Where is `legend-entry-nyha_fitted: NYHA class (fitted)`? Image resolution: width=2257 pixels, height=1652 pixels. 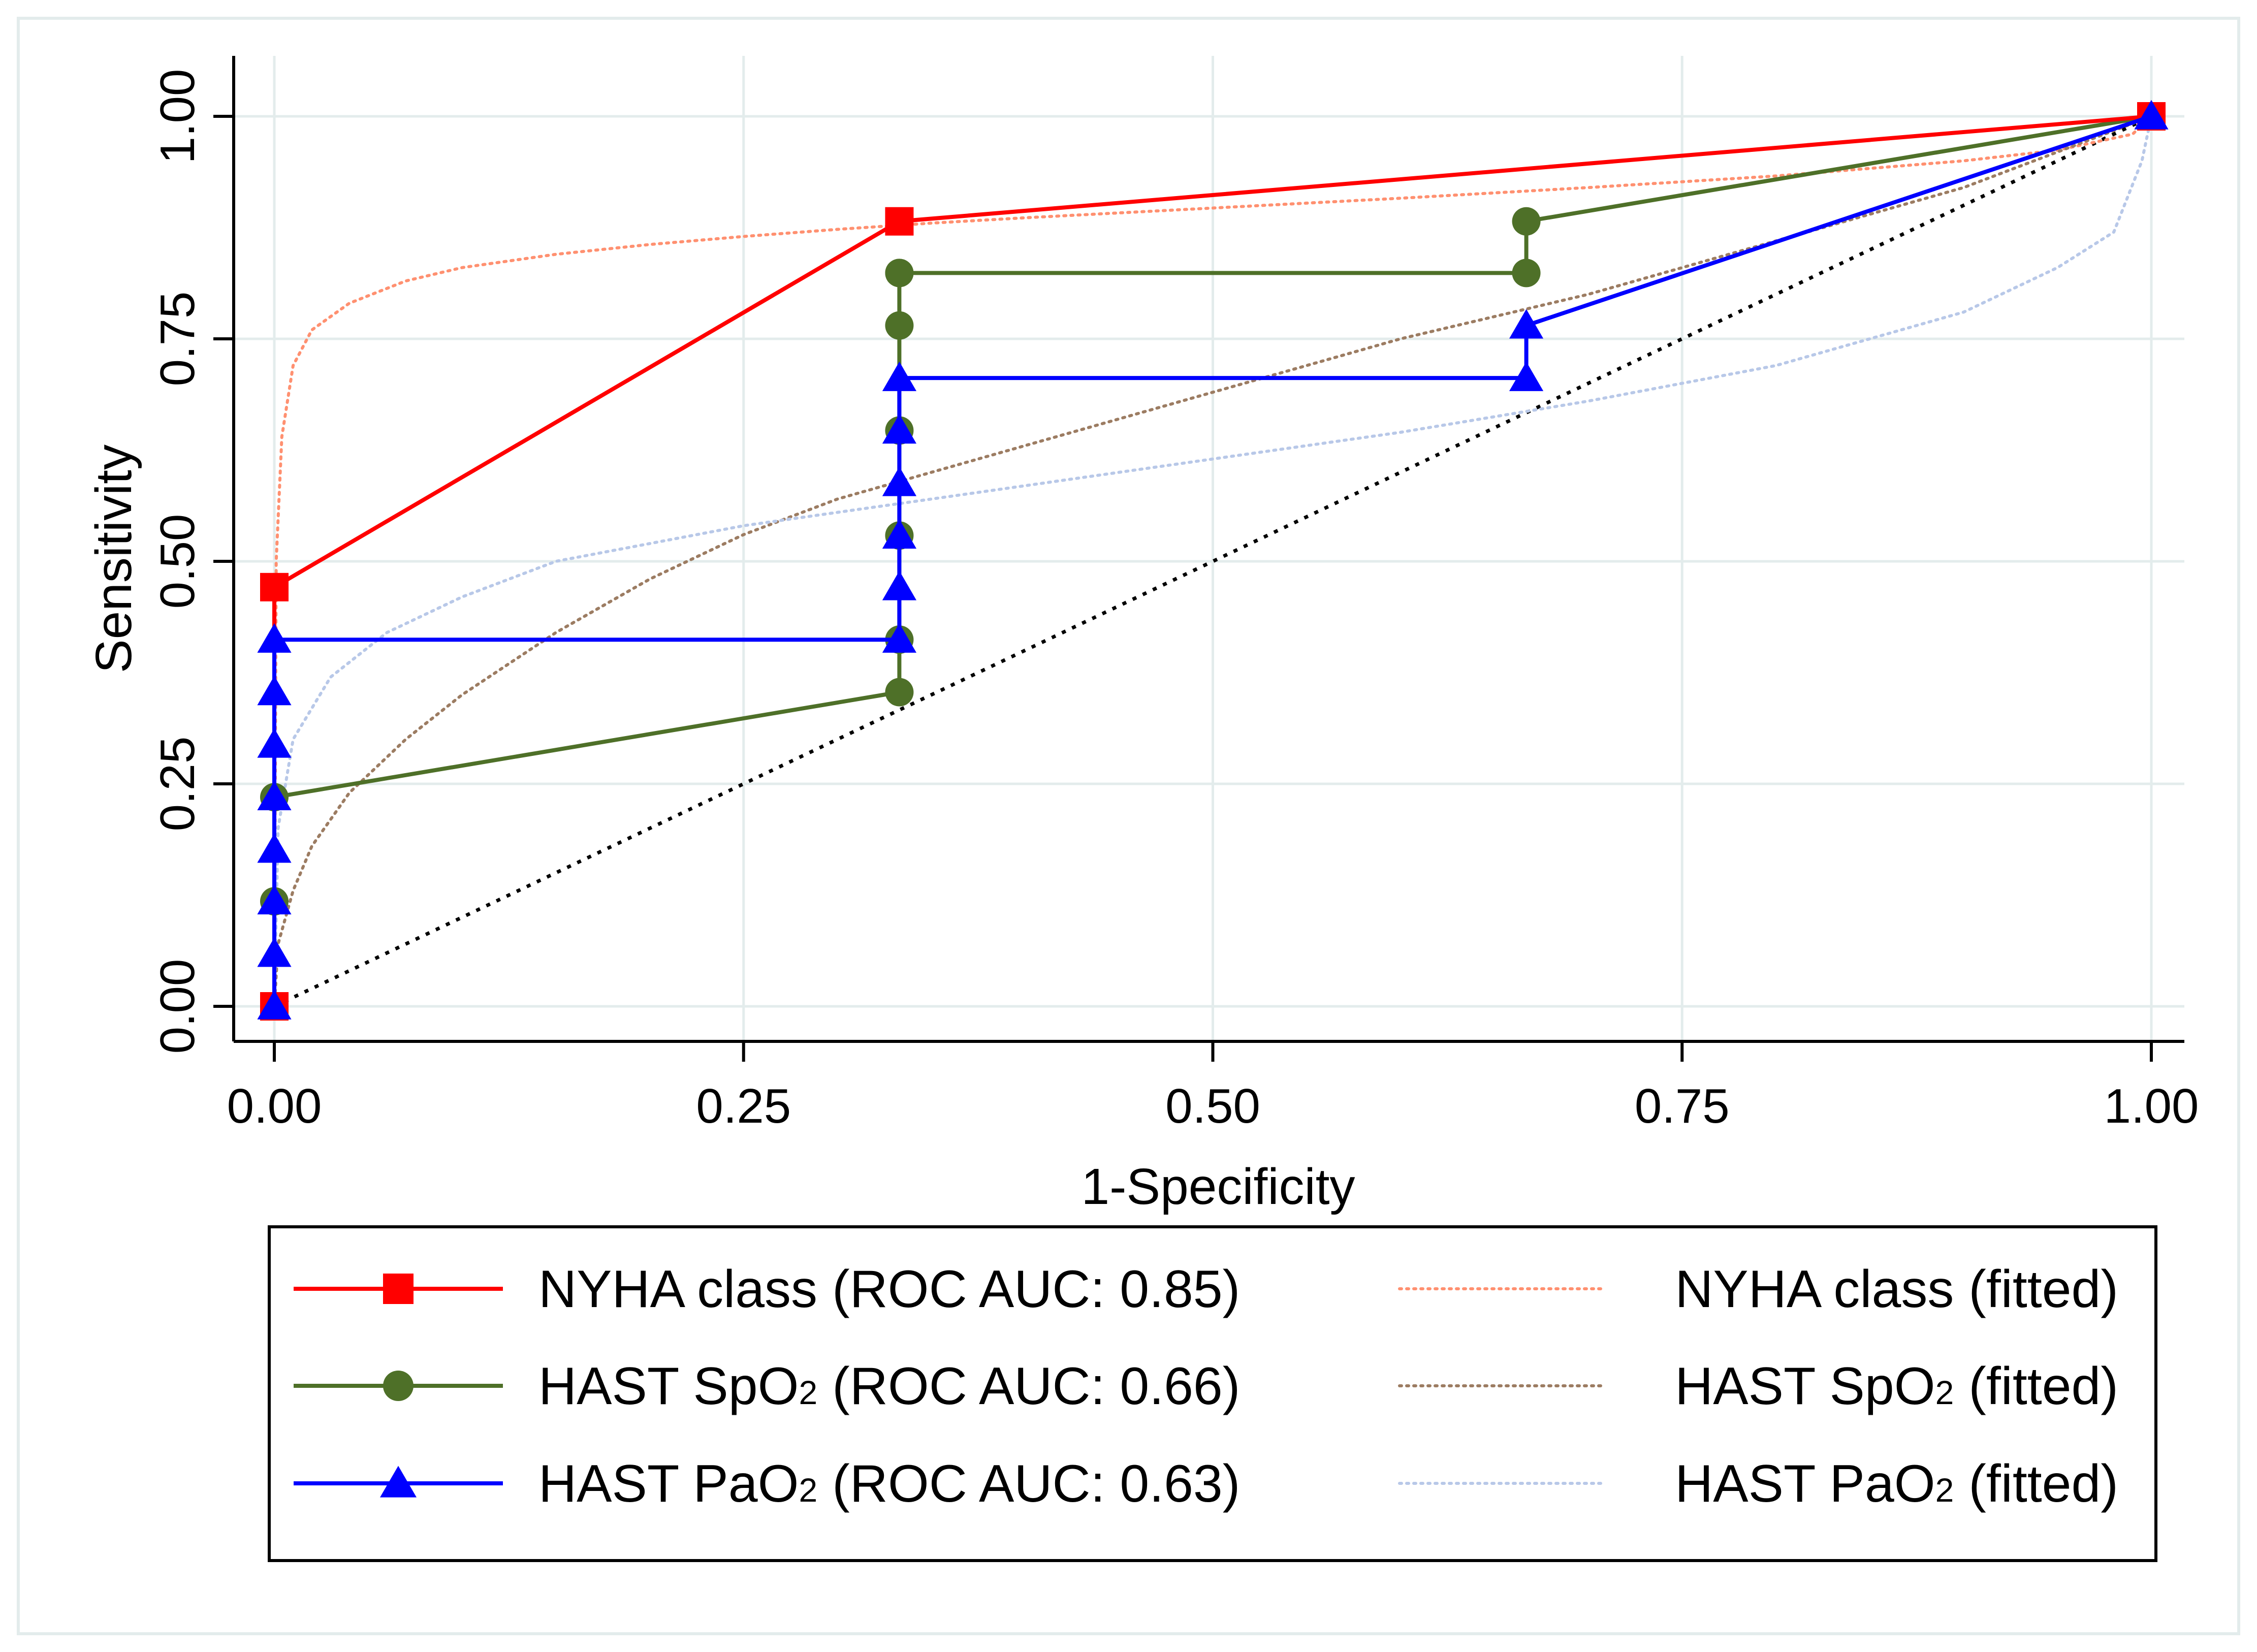 legend-entry-nyha_fitted: NYHA class (fitted) is located at coordinates (1758, 1289).